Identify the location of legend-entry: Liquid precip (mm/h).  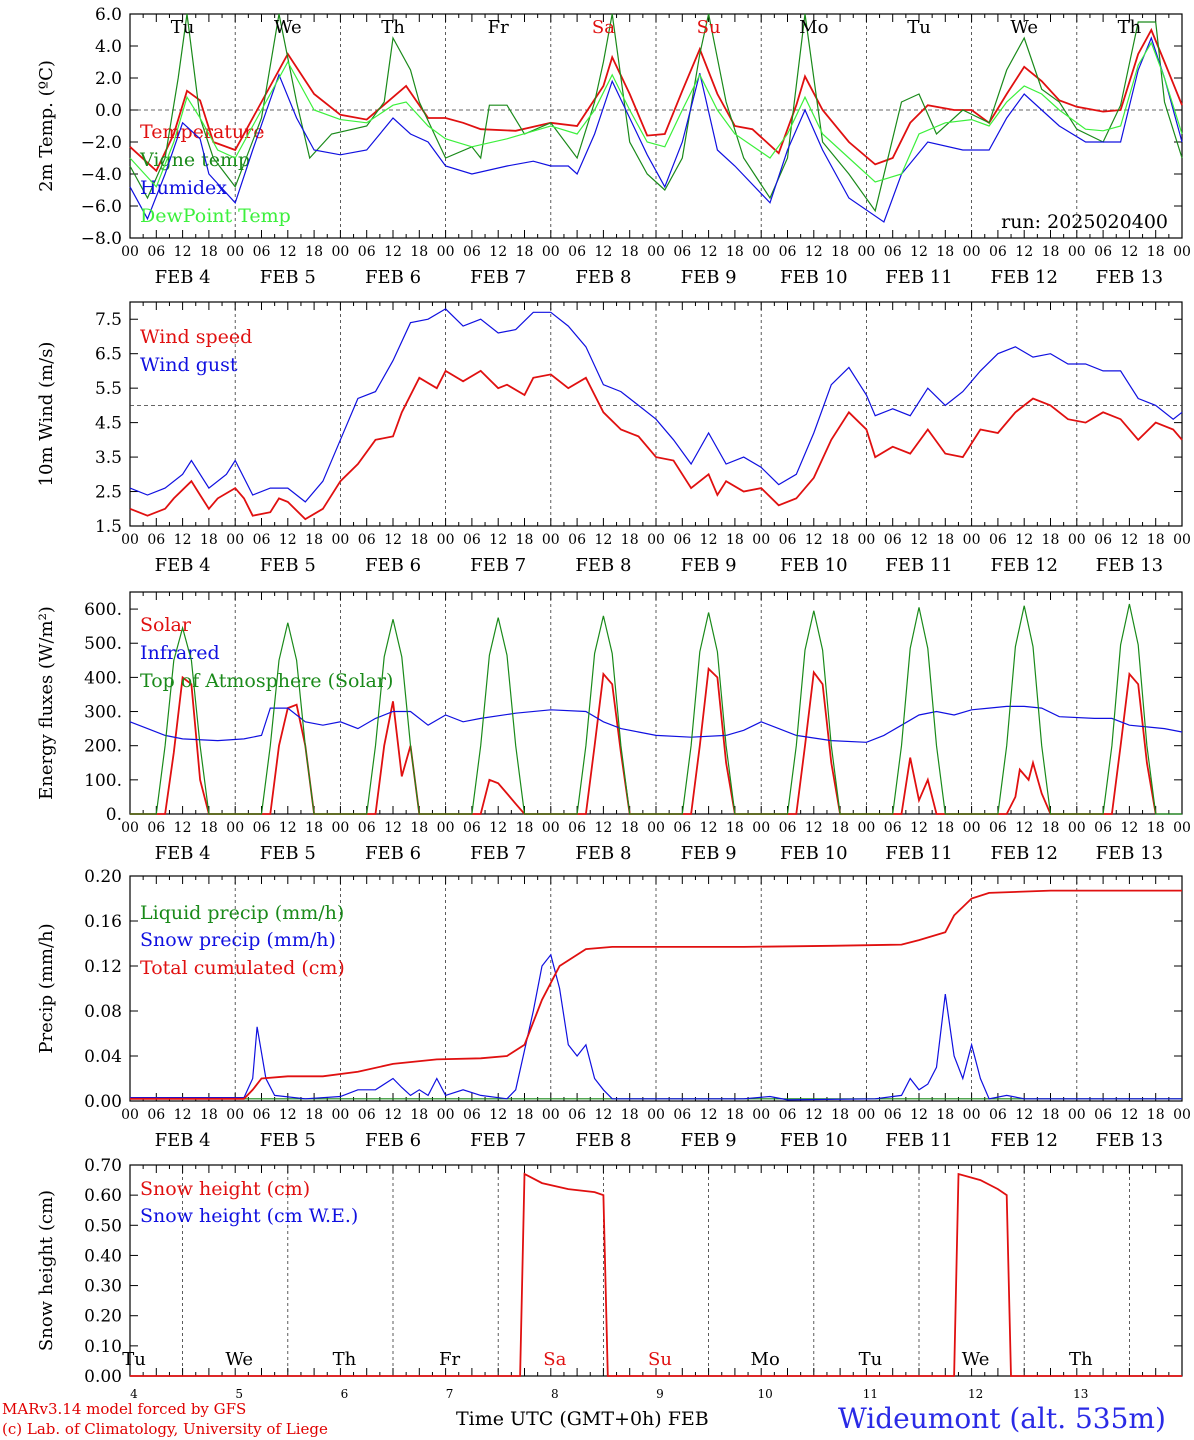
(242, 913).